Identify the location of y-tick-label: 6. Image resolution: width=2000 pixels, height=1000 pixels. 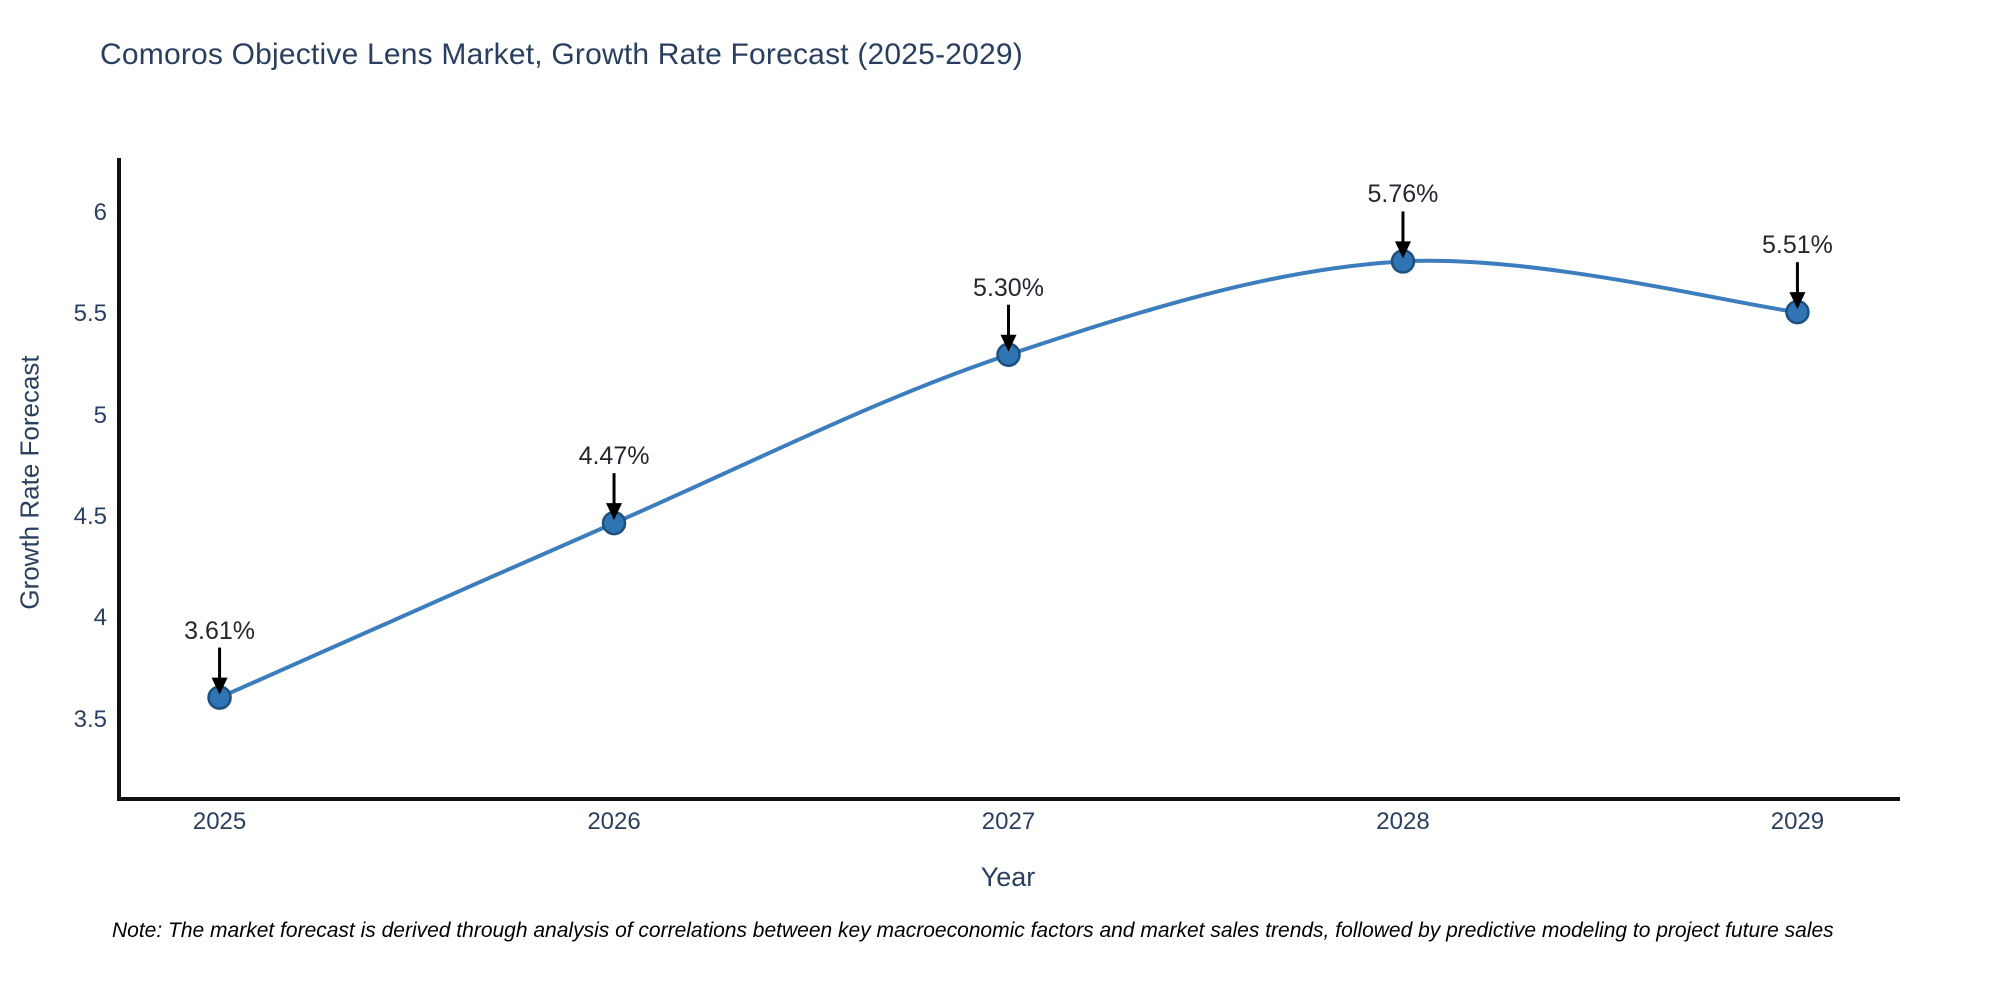
(100, 212).